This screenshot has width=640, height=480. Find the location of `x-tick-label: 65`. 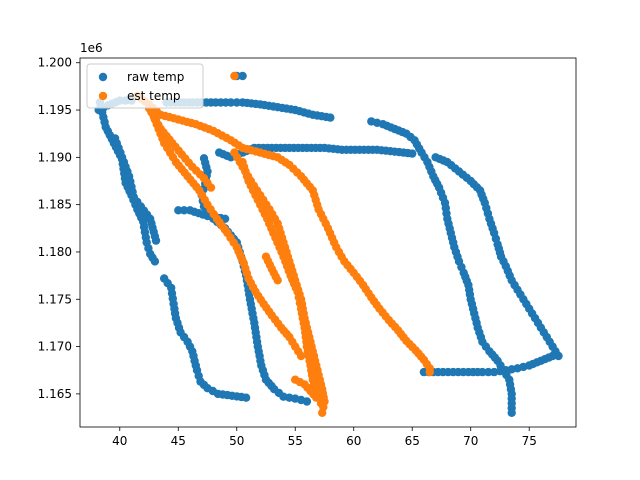

x-tick-label: 65 is located at coordinates (412, 441).